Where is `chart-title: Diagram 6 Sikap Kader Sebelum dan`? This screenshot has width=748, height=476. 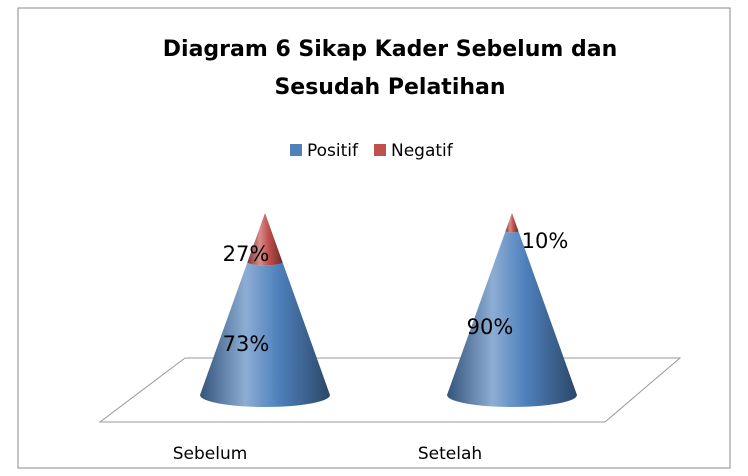 chart-title: Diagram 6 Sikap Kader Sebelum dan is located at coordinates (390, 49).